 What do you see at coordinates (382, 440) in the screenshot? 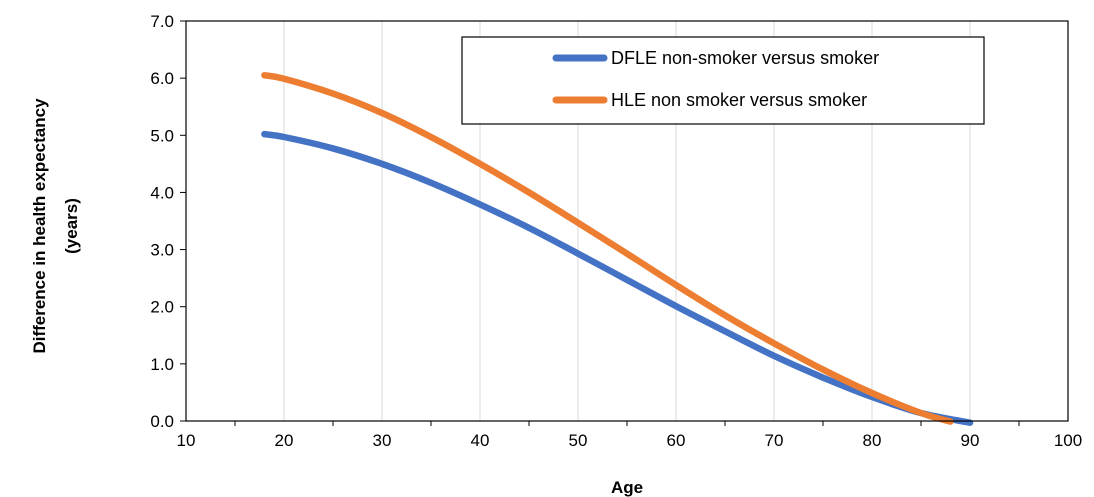
I see `x-tick-label: 30` at bounding box center [382, 440].